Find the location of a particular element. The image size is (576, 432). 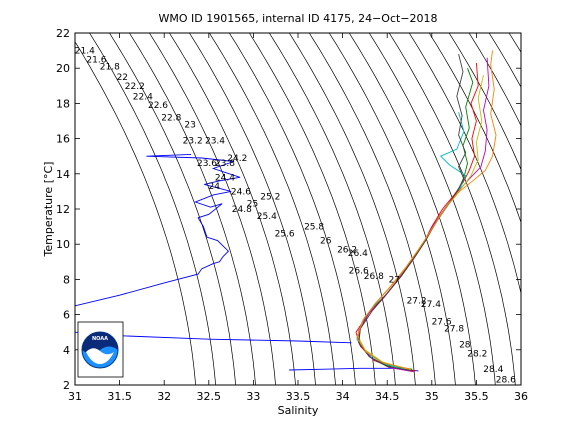

y-tick-label: 20 is located at coordinates (63, 68).